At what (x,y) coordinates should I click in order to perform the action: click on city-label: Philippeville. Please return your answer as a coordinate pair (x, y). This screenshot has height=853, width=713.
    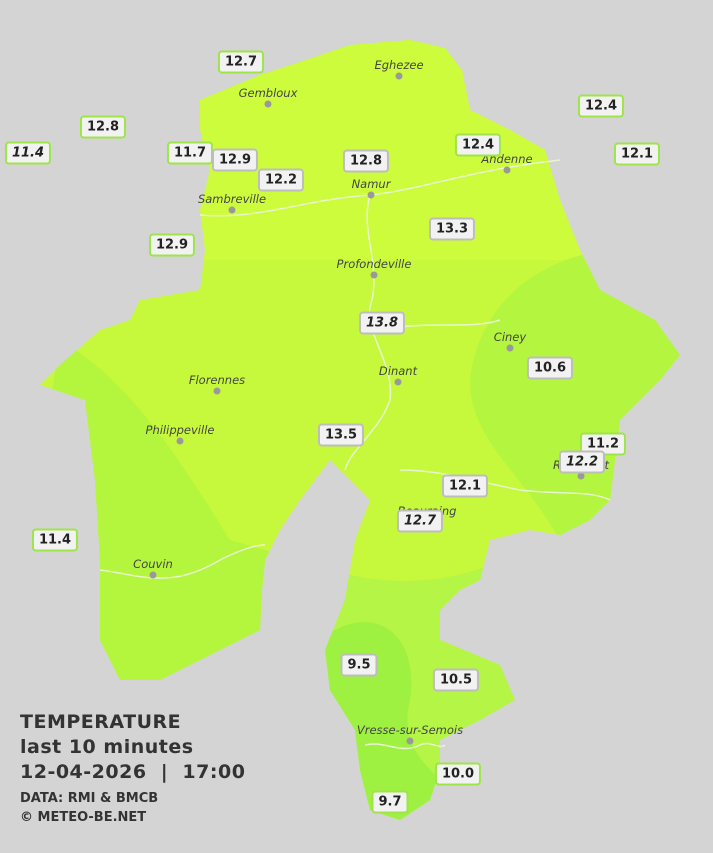
    Looking at the image, I should click on (180, 430).